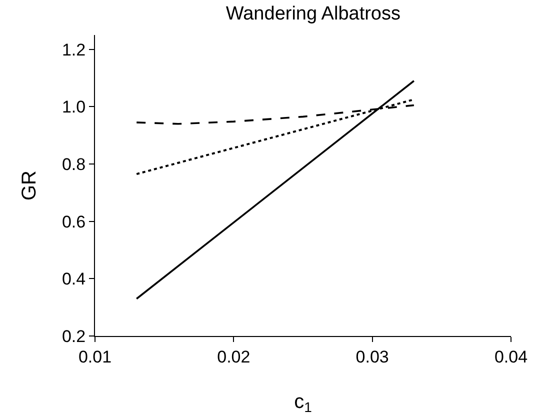 The width and height of the screenshot is (540, 420). I want to click on x-tick-label: 0.02, so click(233, 356).